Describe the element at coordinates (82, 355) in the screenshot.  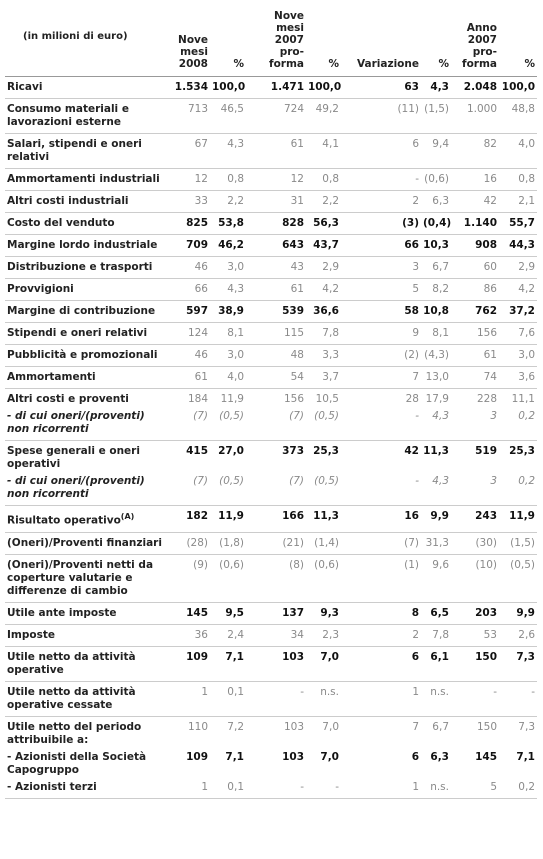
I see `row-label-text: Pubblicità e promozionali` at that location.